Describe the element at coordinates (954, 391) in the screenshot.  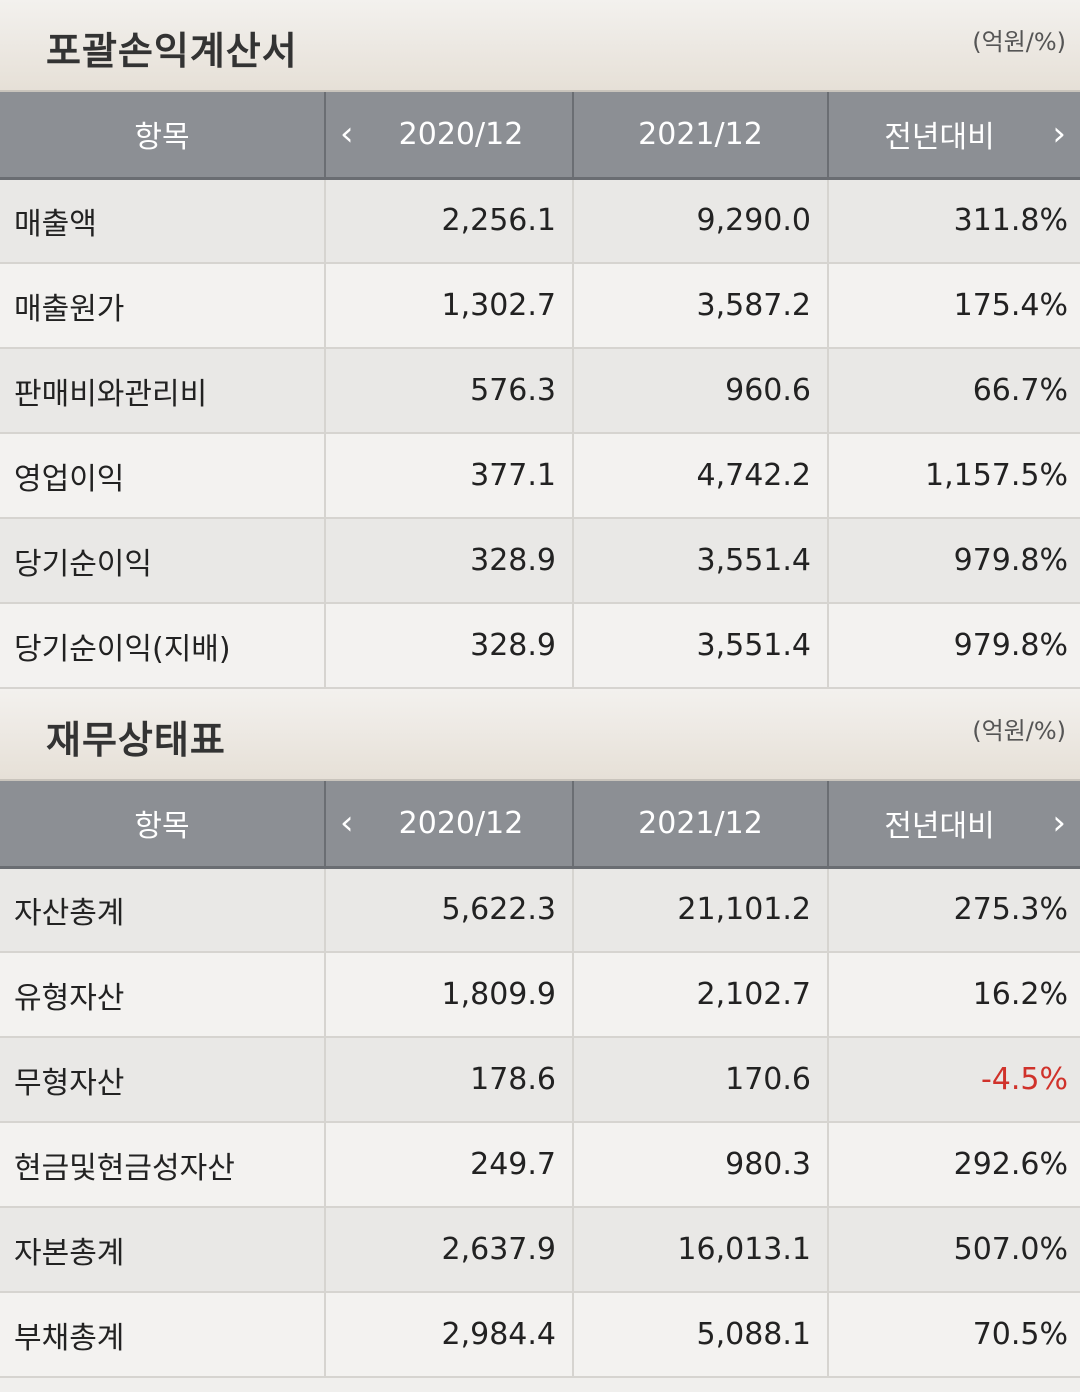
I see `value-yoy: 66.7%` at that location.